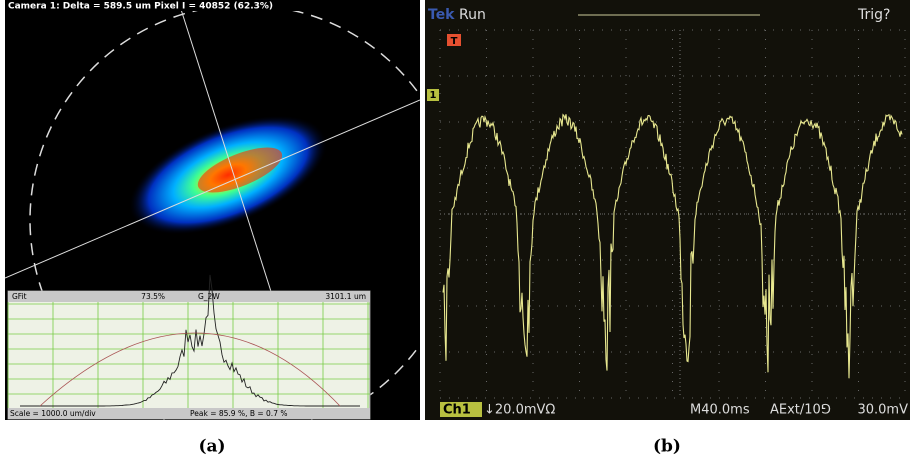 Image resolution: width=910 pixels, height=467 pixels. What do you see at coordinates (189, 413) in the screenshot?
I see `plot-footer` at bounding box center [189, 413].